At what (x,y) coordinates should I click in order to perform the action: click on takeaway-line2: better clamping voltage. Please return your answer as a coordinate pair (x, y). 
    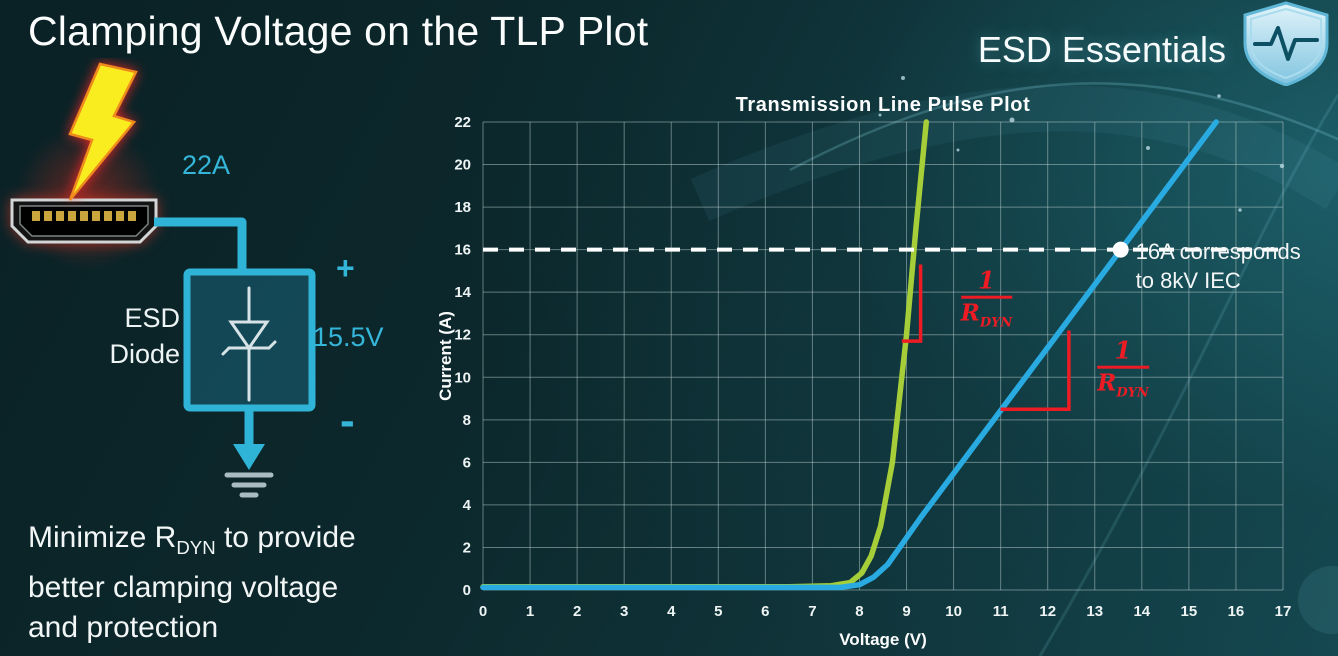
    Looking at the image, I should click on (183, 587).